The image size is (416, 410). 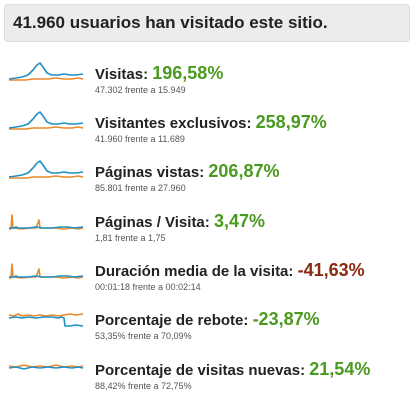 I want to click on sparkline-visitantes-exclusivos, so click(x=46, y=120).